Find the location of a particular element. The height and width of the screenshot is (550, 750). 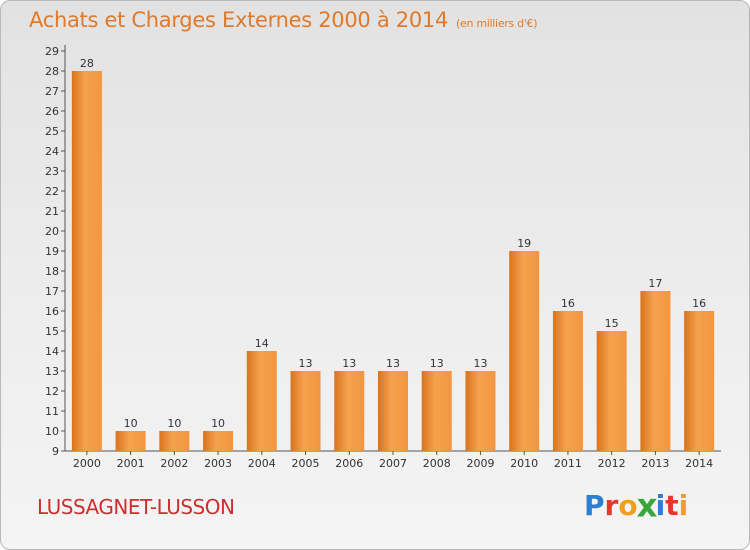

y-tick-label: 26 is located at coordinates (52, 111).